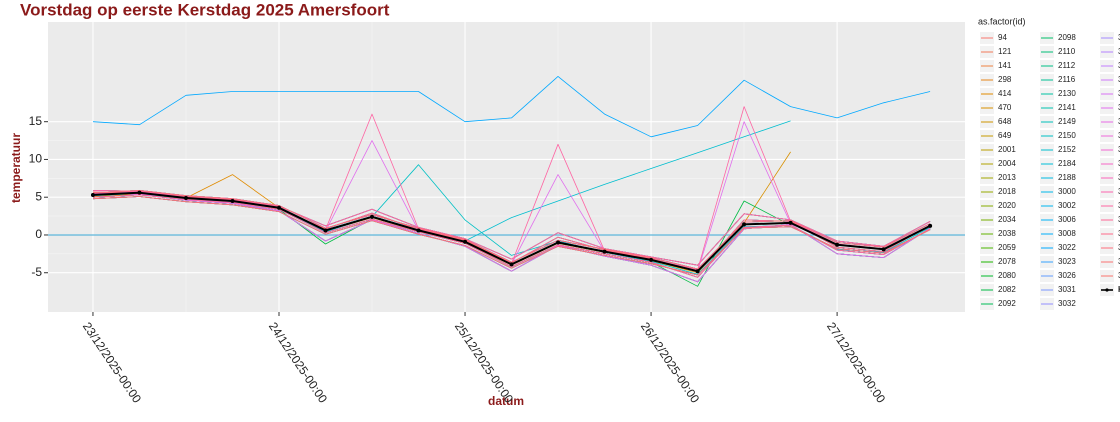  Describe the element at coordinates (1007, 163) in the screenshot. I see `legend-label: 2004` at that location.